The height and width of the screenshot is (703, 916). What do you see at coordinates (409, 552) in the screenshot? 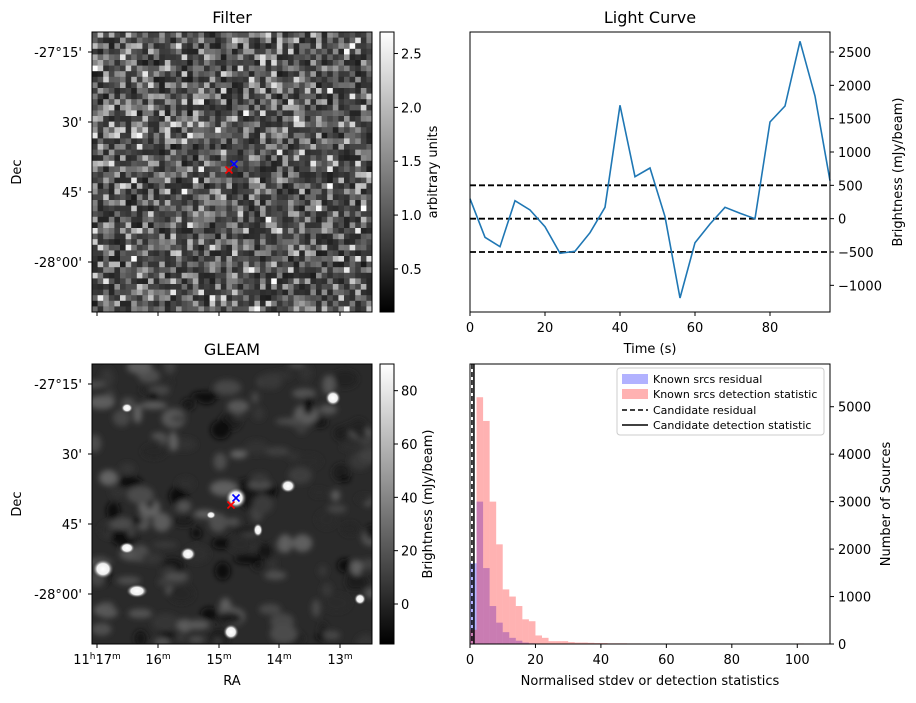
I see `colorbar-tick-label: 20` at bounding box center [409, 552].